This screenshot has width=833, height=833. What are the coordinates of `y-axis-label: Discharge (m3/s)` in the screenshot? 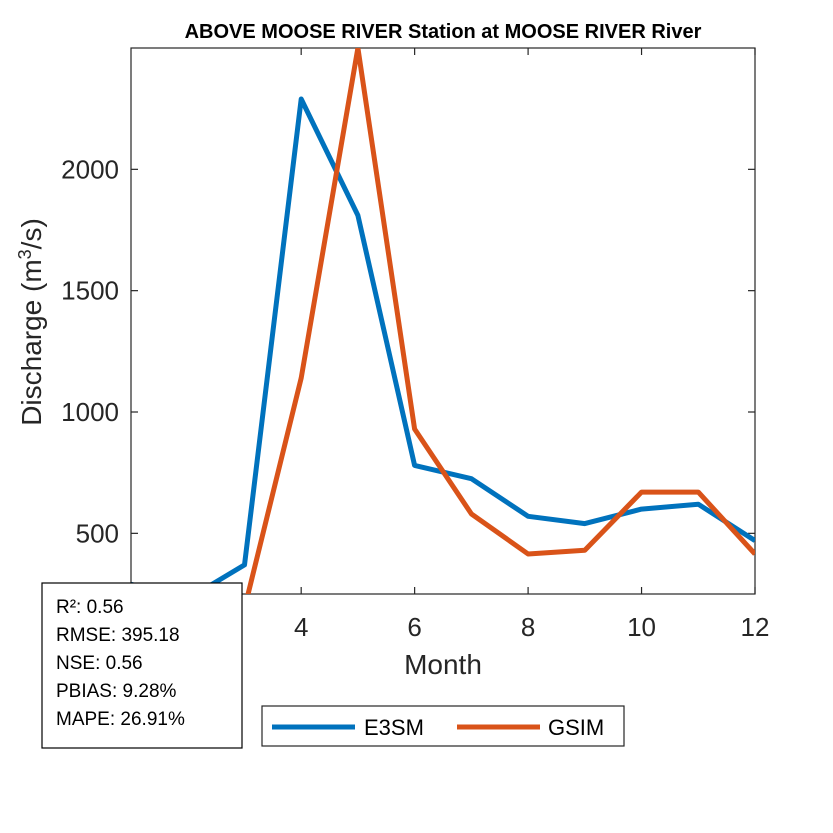 It's located at (31, 322).